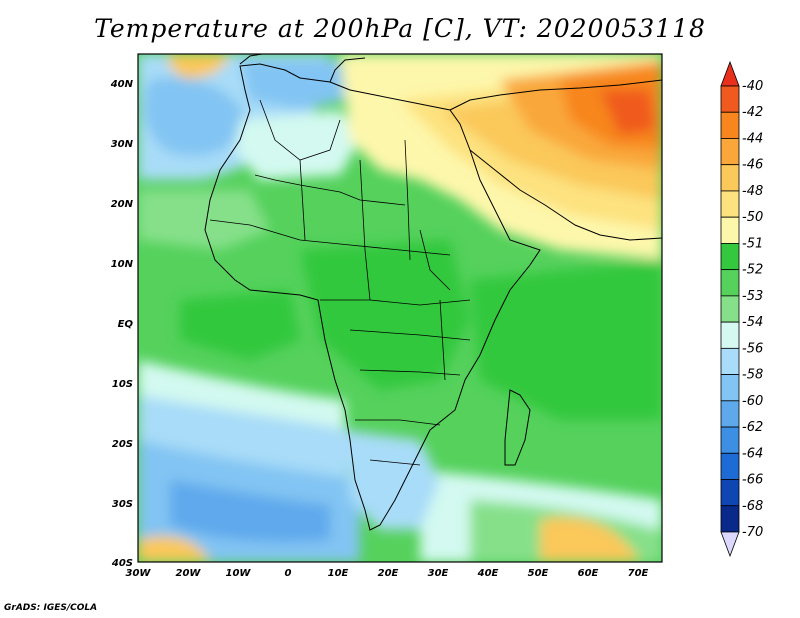 The image size is (800, 618). What do you see at coordinates (752, 480) in the screenshot?
I see `colorbar-level-label: -66` at bounding box center [752, 480].